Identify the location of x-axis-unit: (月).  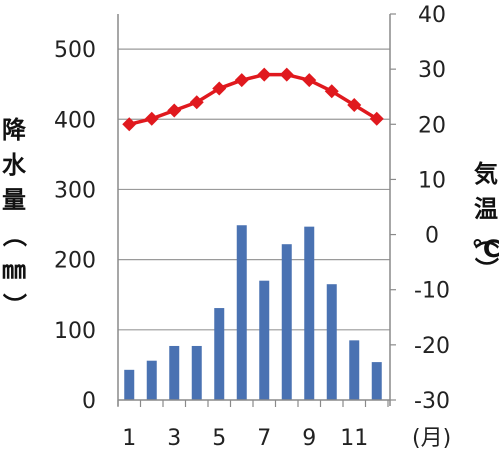
(431, 438).